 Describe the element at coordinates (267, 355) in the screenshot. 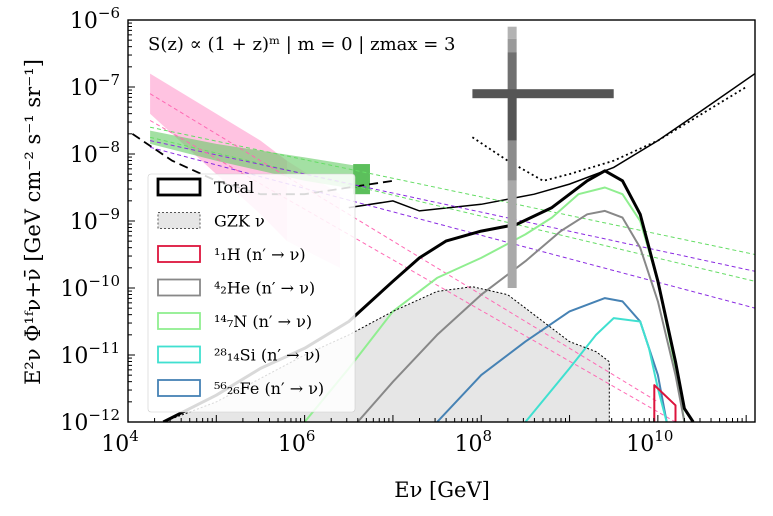

I see `legend-label-5: ²⁸₁₄Si (n′ → ν)` at that location.